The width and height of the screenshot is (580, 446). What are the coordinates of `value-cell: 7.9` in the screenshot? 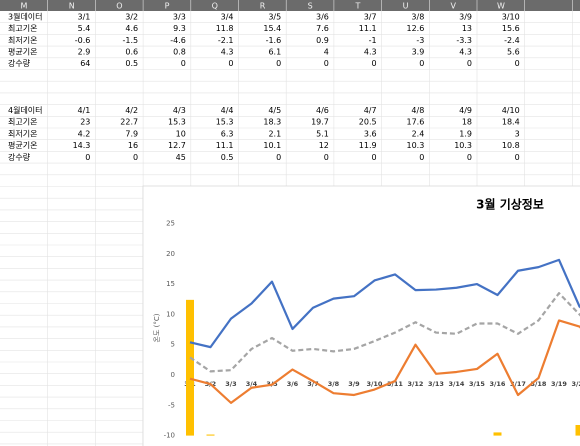 It's located at (131, 133).